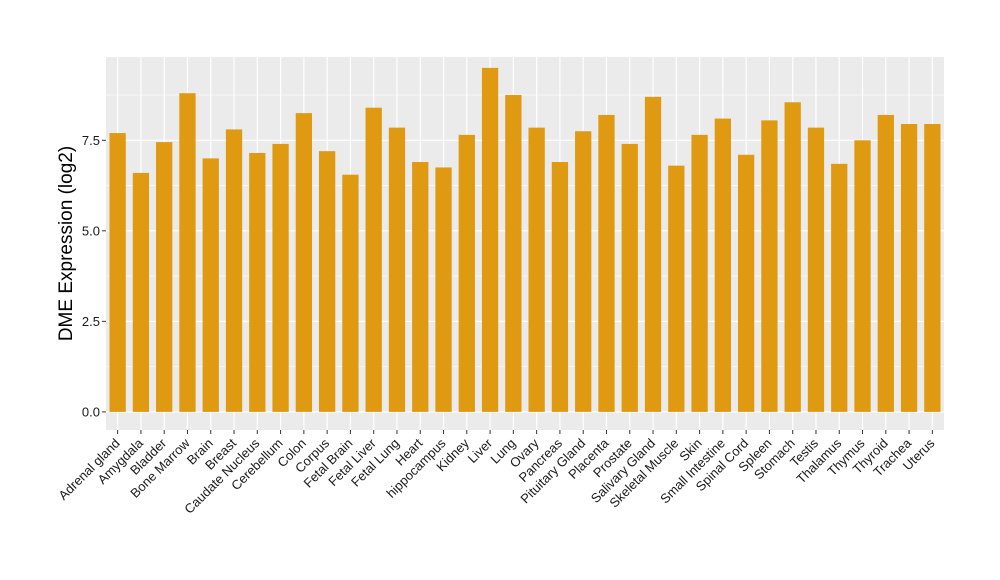  I want to click on x-tick-label: Liver, so click(480, 450).